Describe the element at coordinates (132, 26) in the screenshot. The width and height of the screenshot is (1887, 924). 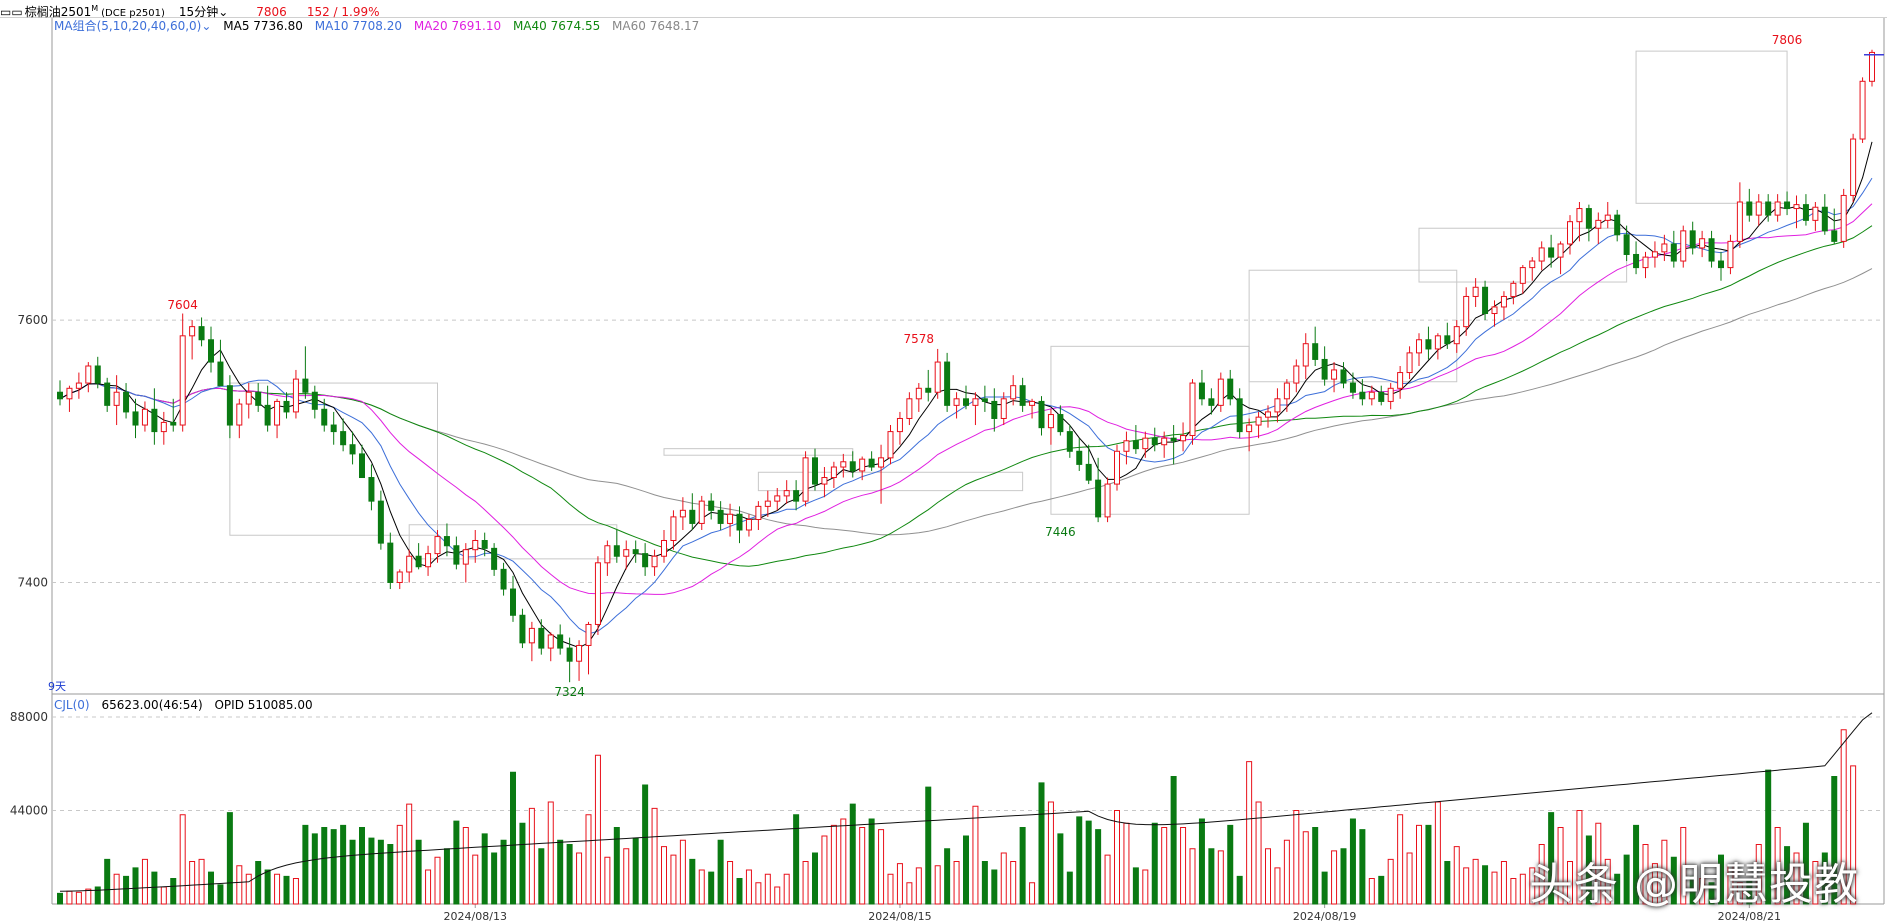
I see `ma-group-selector: MA组合(5,10,20,40,60,0)⌄` at that location.